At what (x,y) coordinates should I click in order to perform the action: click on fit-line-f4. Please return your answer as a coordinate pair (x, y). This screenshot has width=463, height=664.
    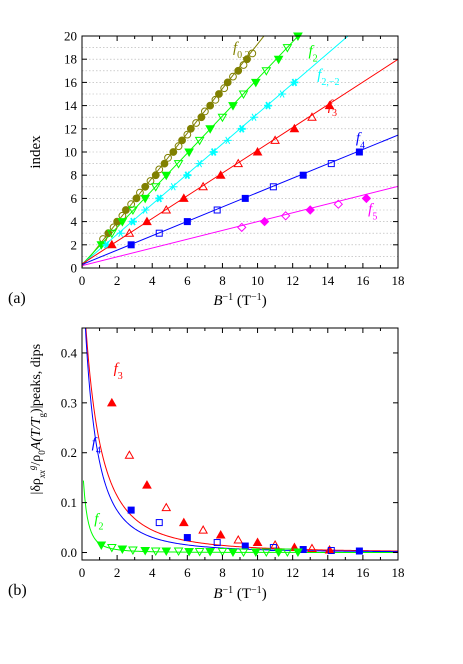
    Looking at the image, I should click on (240, 199).